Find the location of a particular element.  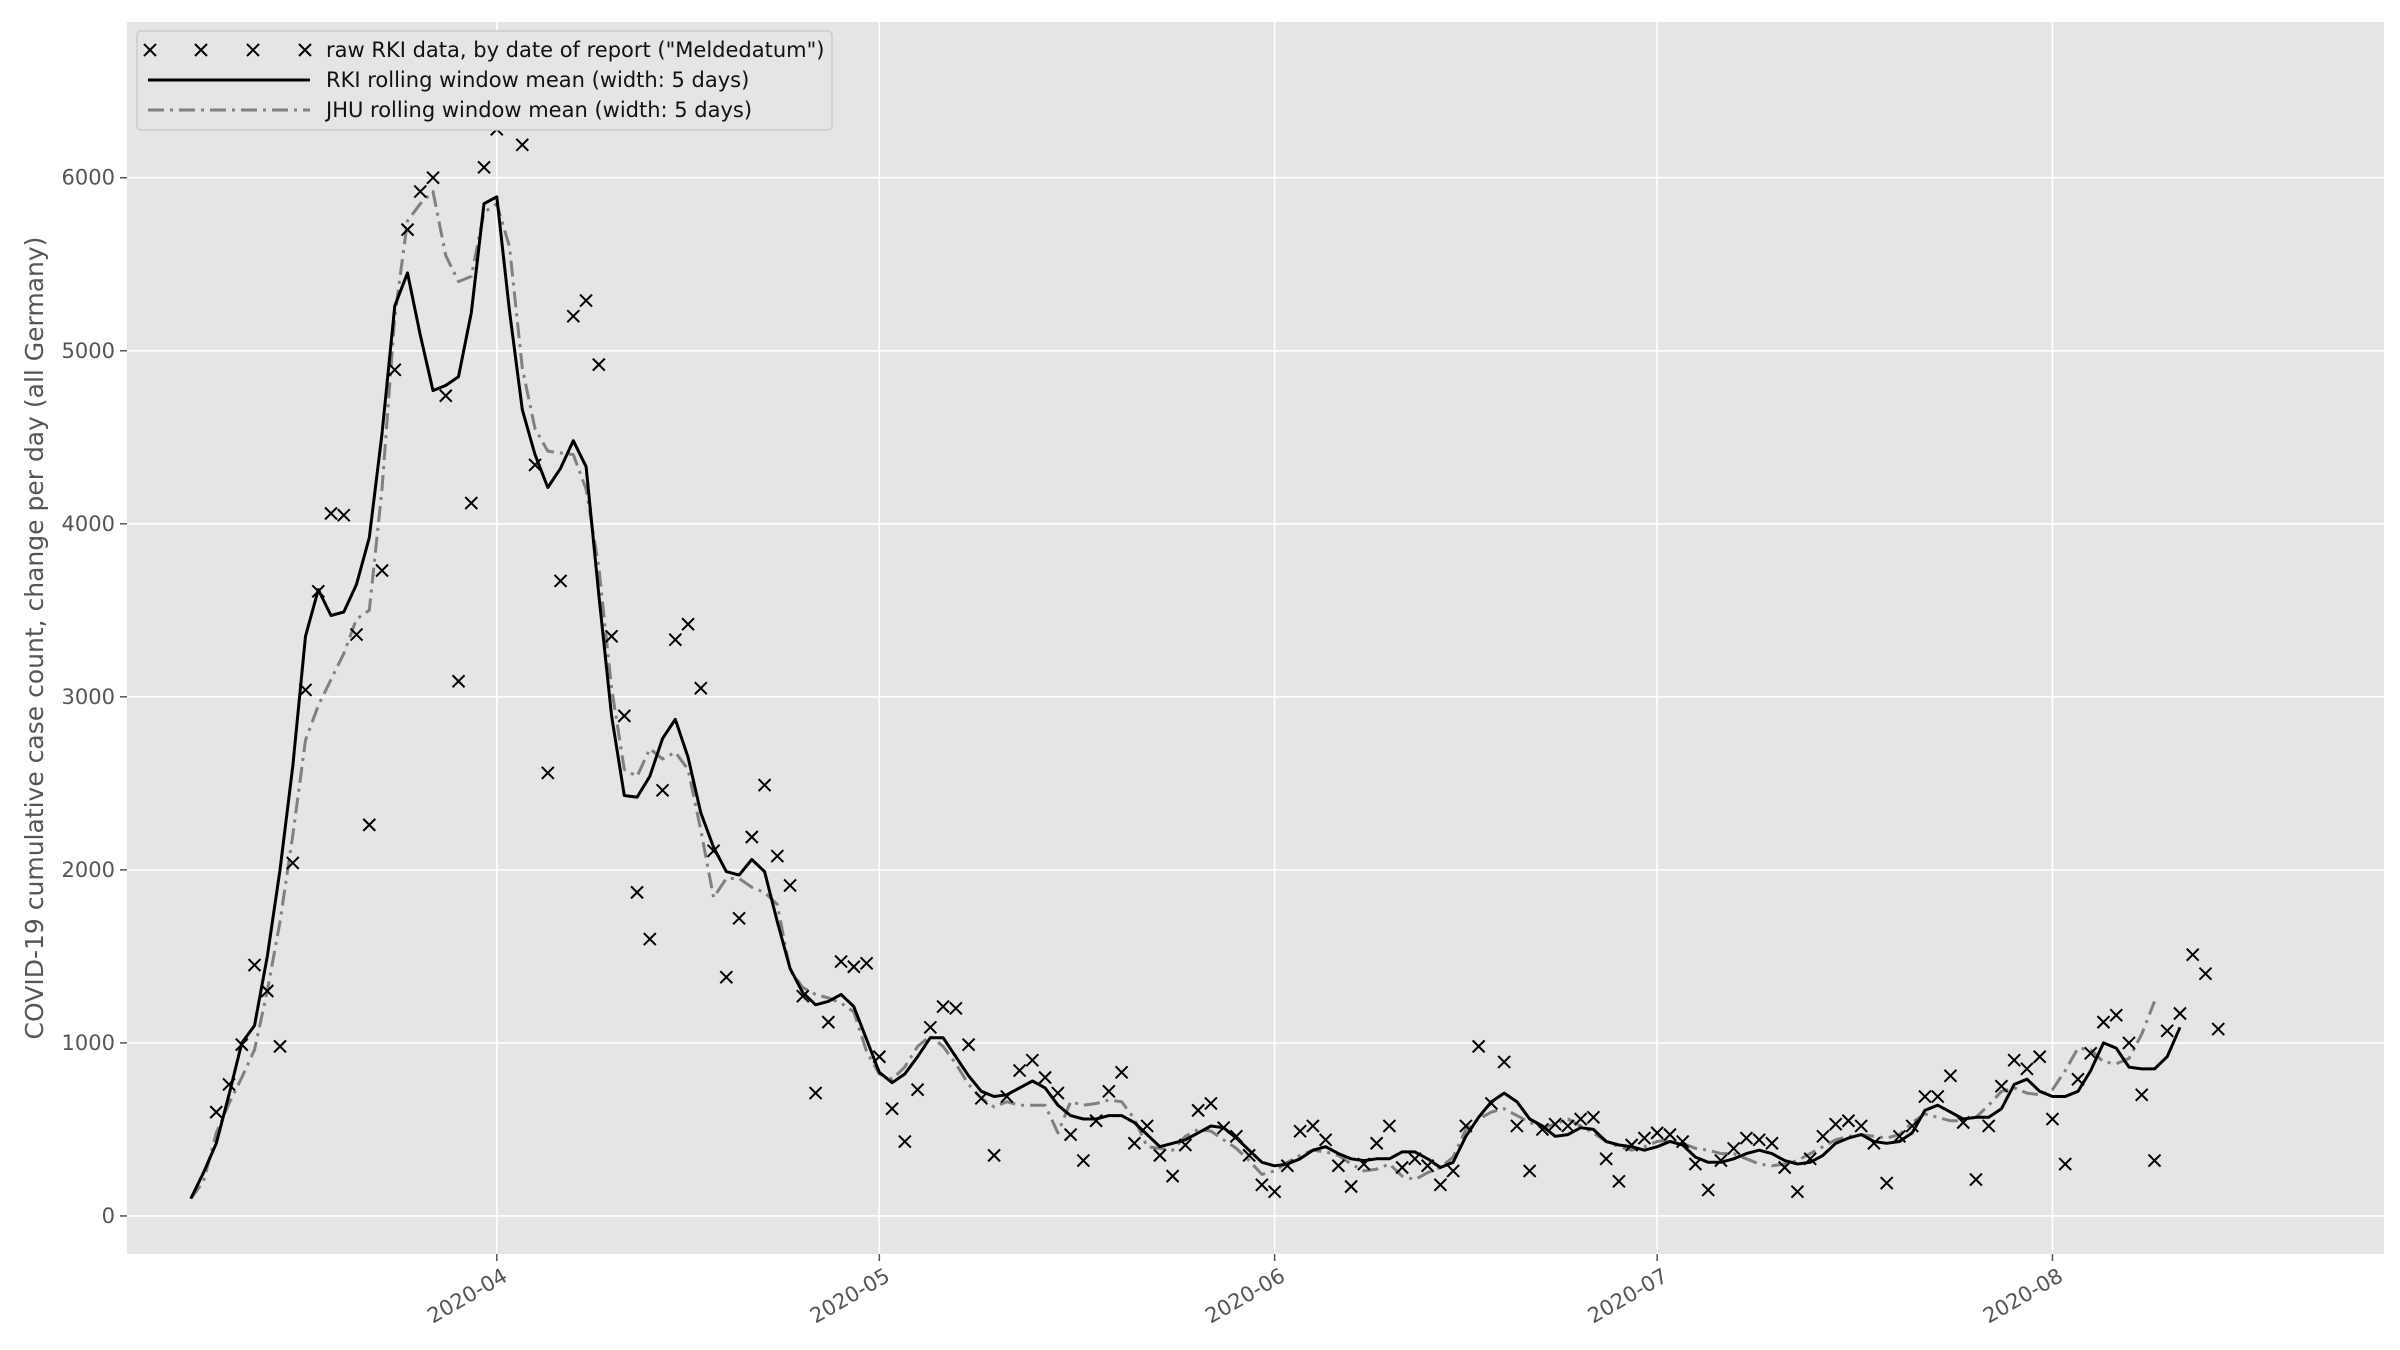

x-tick-label: 2020-04 is located at coordinates (467, 1296).